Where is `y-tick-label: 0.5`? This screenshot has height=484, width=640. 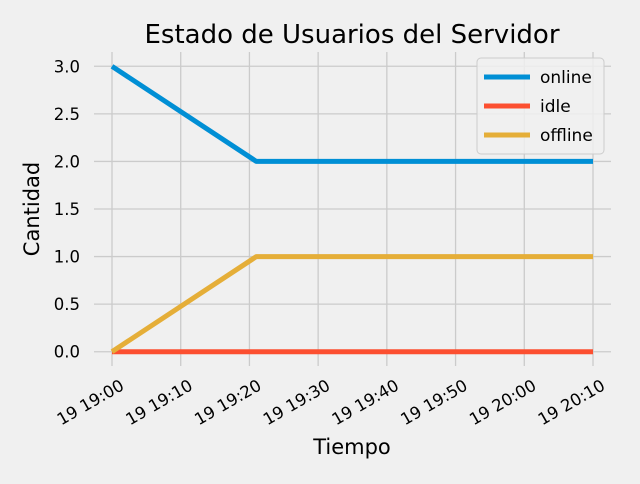
y-tick-label: 0.5 is located at coordinates (67, 304).